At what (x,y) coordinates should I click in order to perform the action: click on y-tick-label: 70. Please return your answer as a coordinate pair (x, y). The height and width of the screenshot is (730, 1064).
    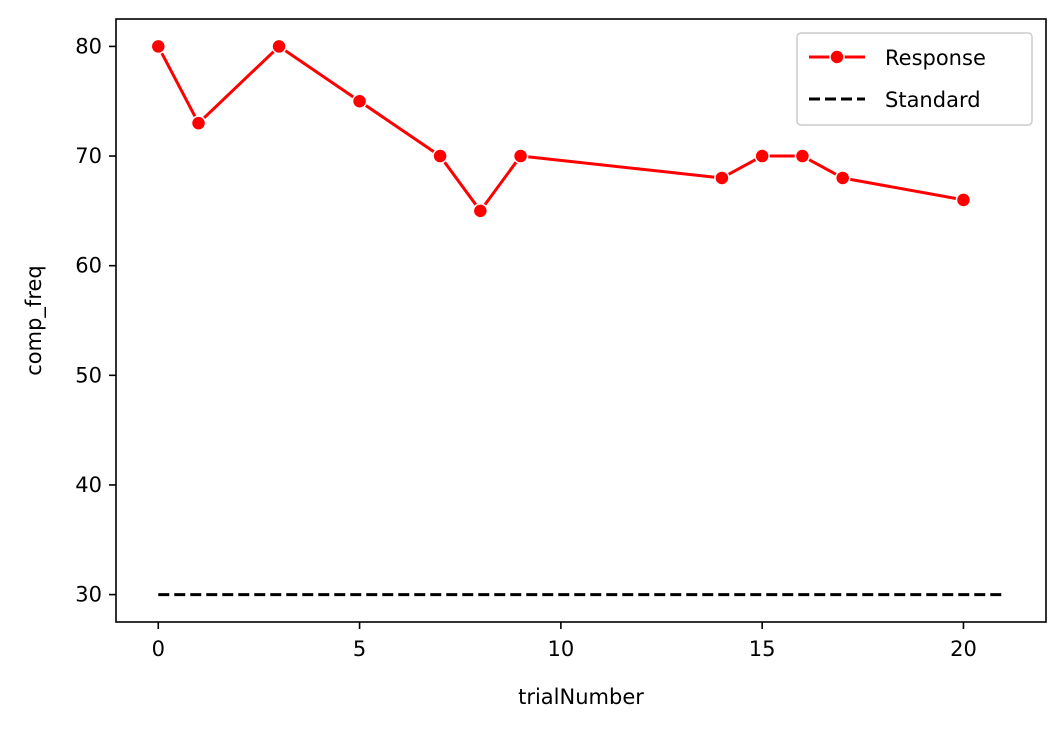
    Looking at the image, I should click on (88, 156).